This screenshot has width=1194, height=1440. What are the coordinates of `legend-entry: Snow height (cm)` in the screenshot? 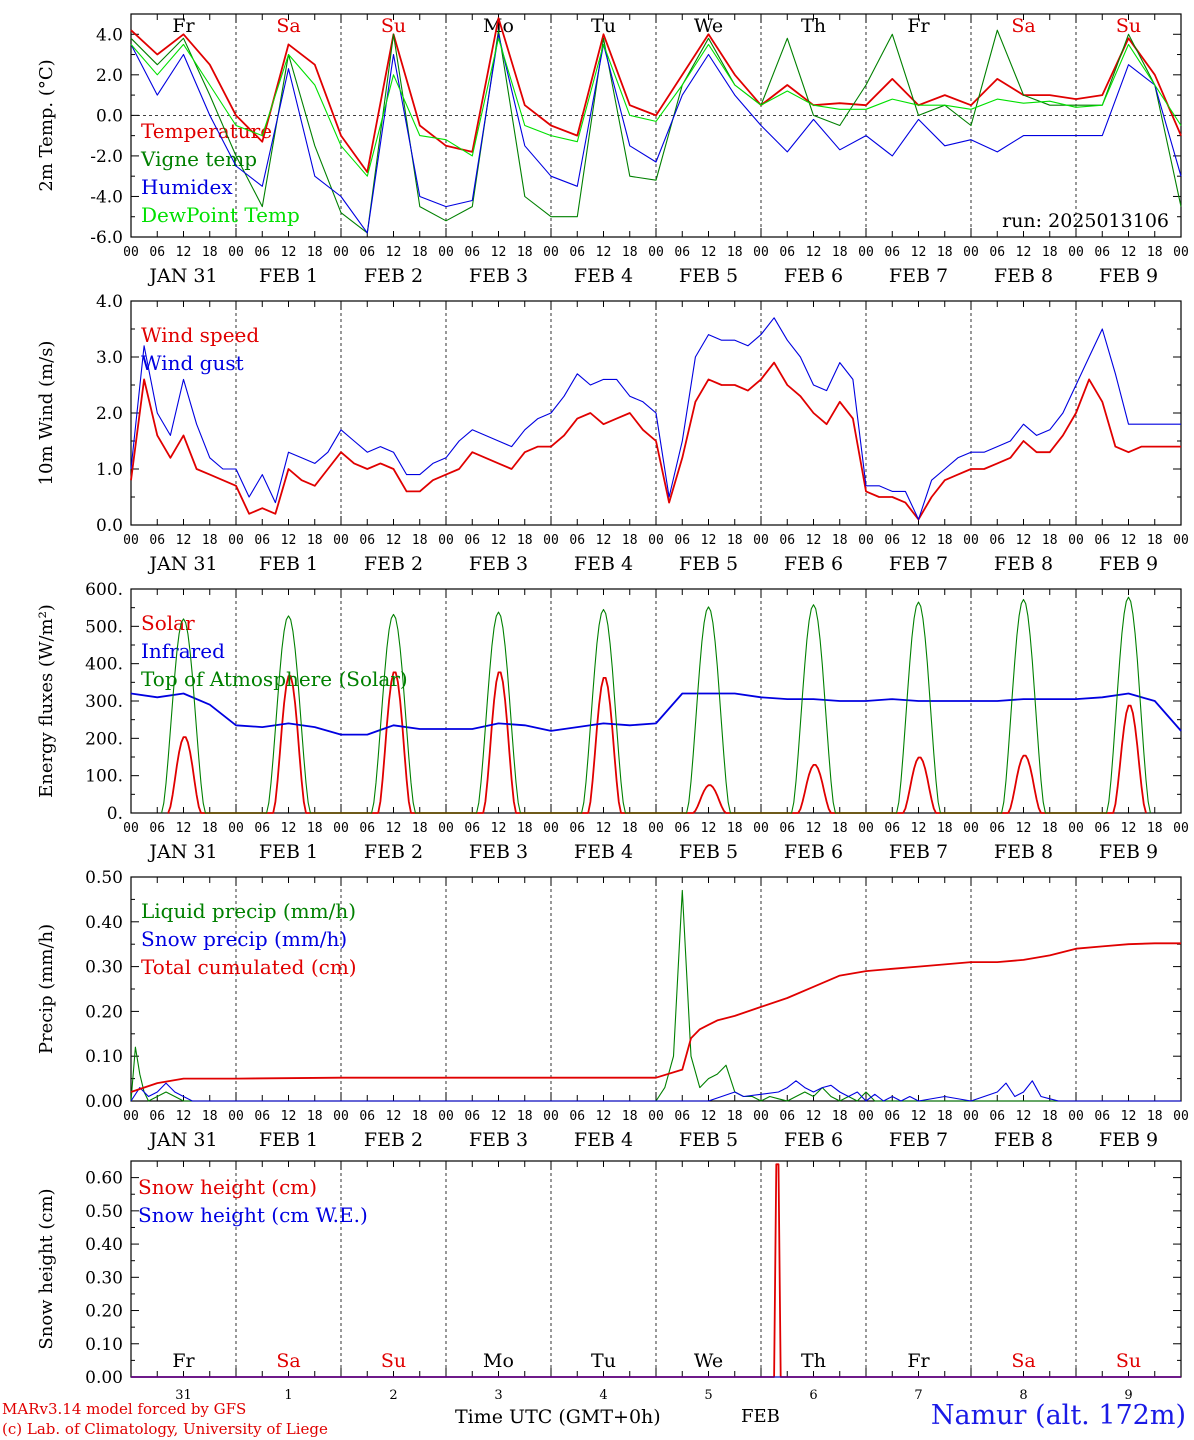 It's located at (227, 1187).